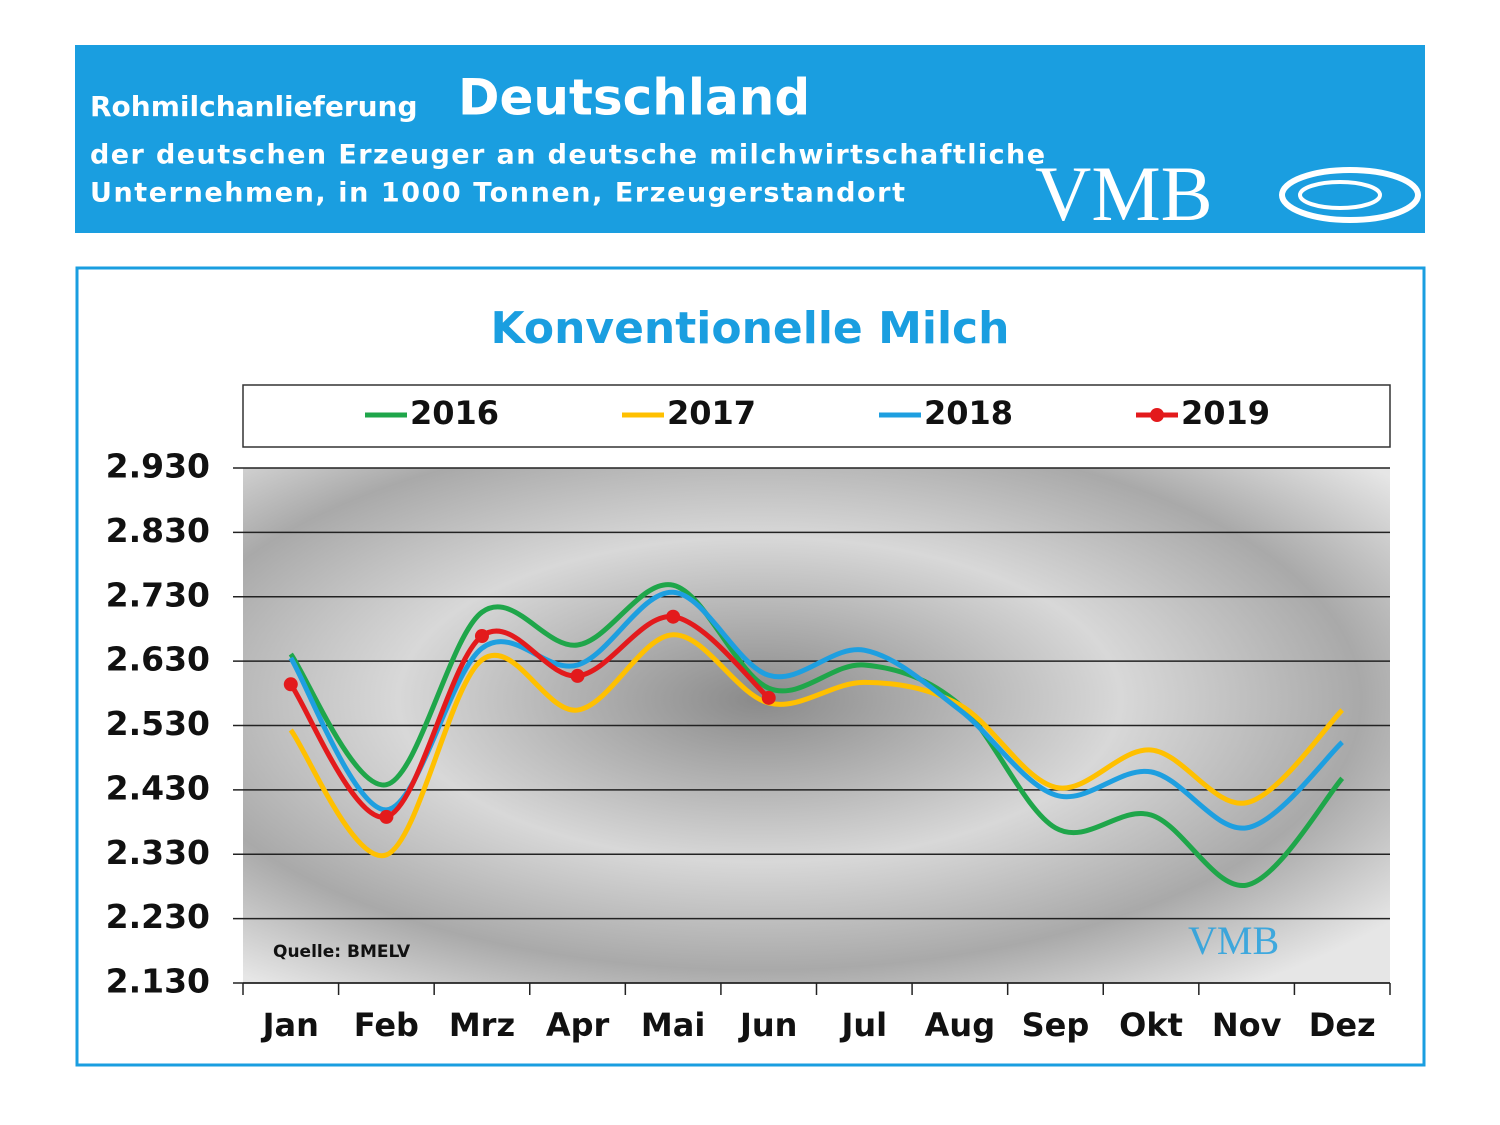  What do you see at coordinates (767, 1025) in the screenshot?
I see `x-tick-label: Jun` at bounding box center [767, 1025].